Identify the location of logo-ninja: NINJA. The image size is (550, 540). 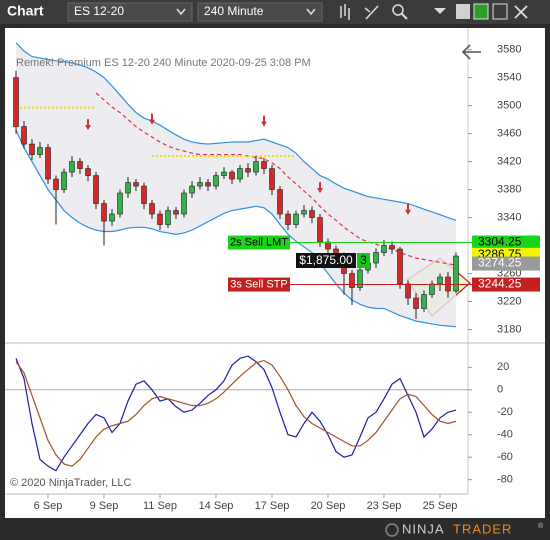
(423, 528).